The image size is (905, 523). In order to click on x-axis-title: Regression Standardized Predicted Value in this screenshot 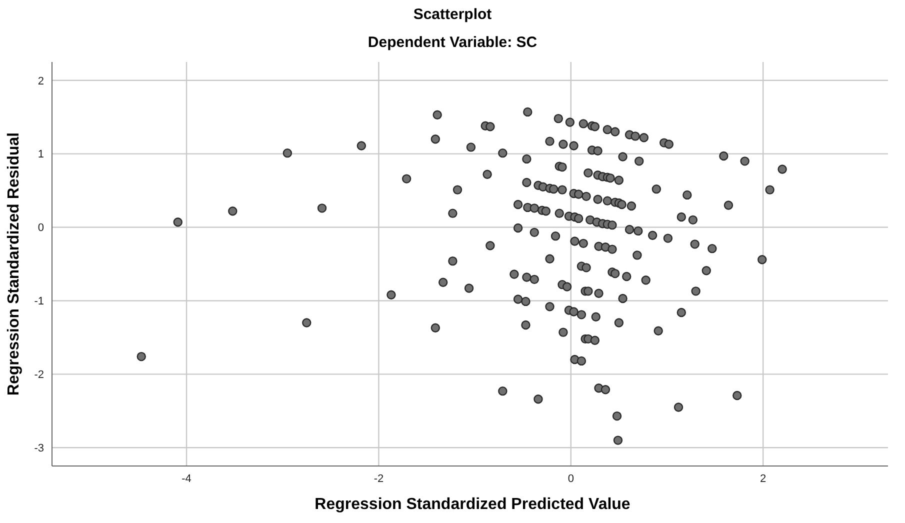, I will do `click(473, 505)`.